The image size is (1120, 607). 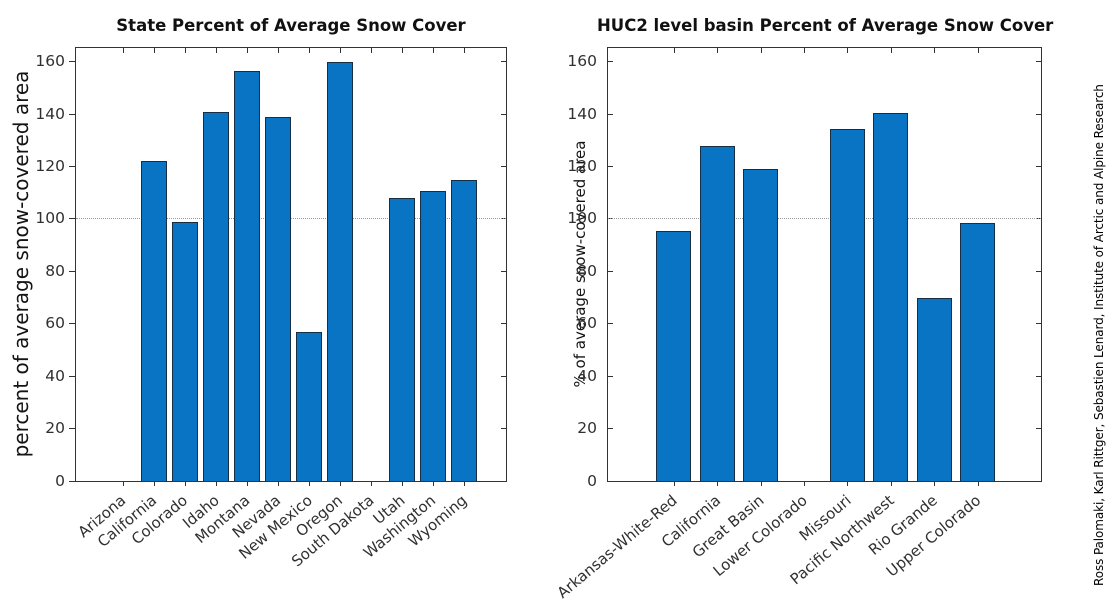 I want to click on bar-new-mexico, so click(x=308, y=406).